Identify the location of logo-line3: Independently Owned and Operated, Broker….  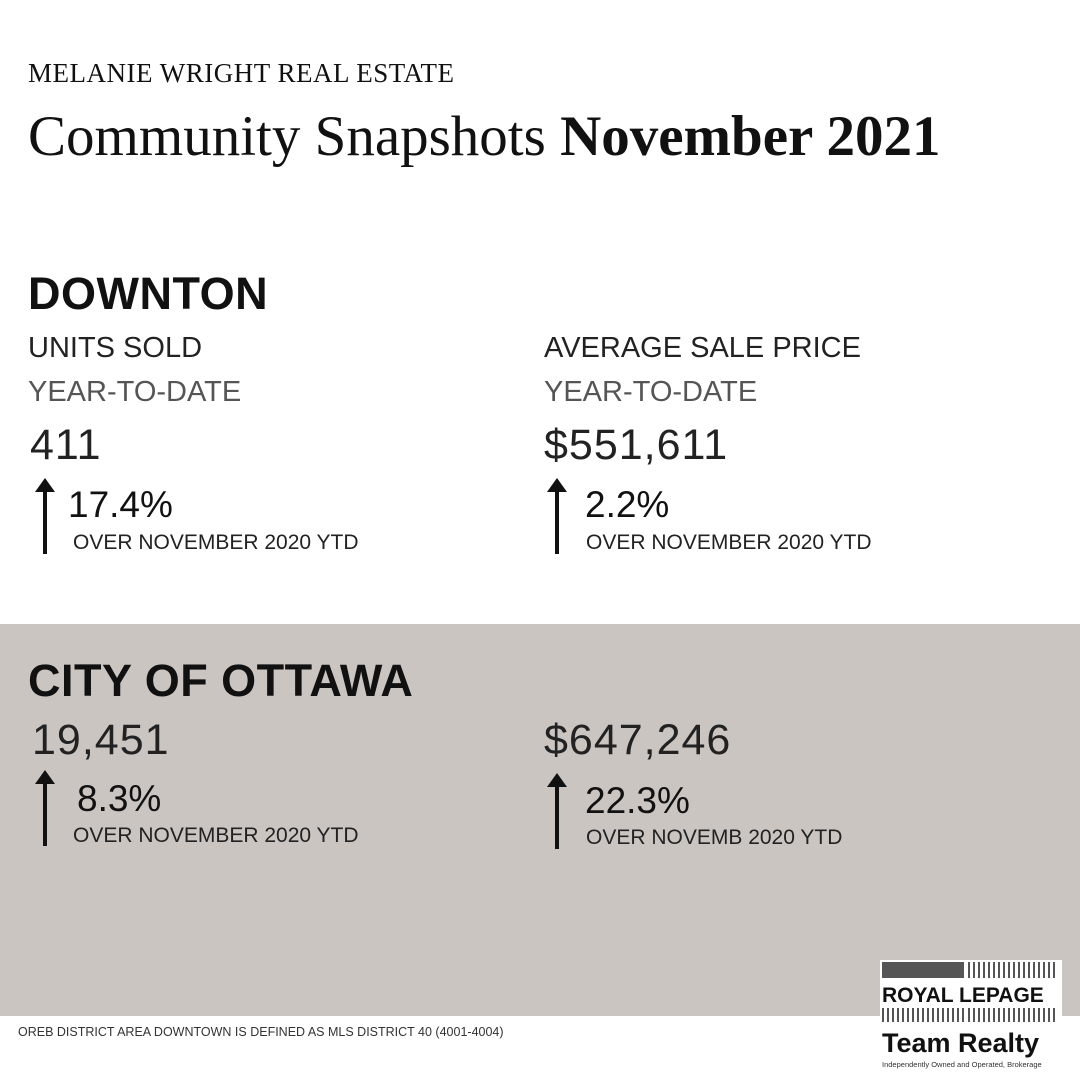
(962, 1064).